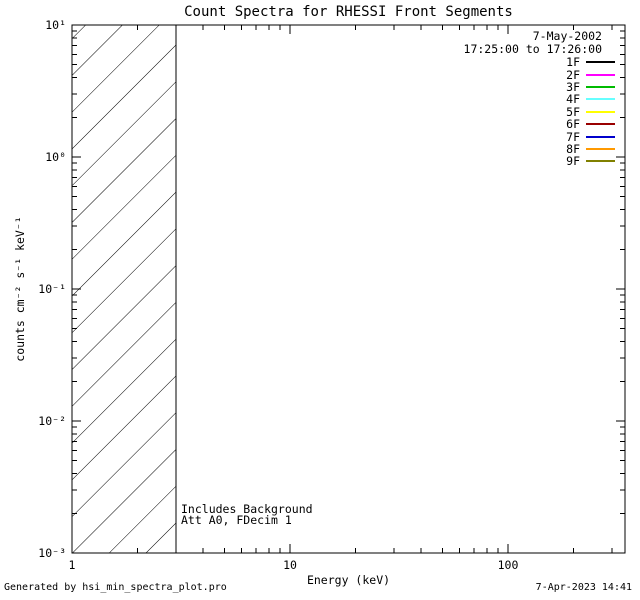 Image resolution: width=640 pixels, height=600 pixels. I want to click on x-tick-label-10: 10, so click(290, 565).